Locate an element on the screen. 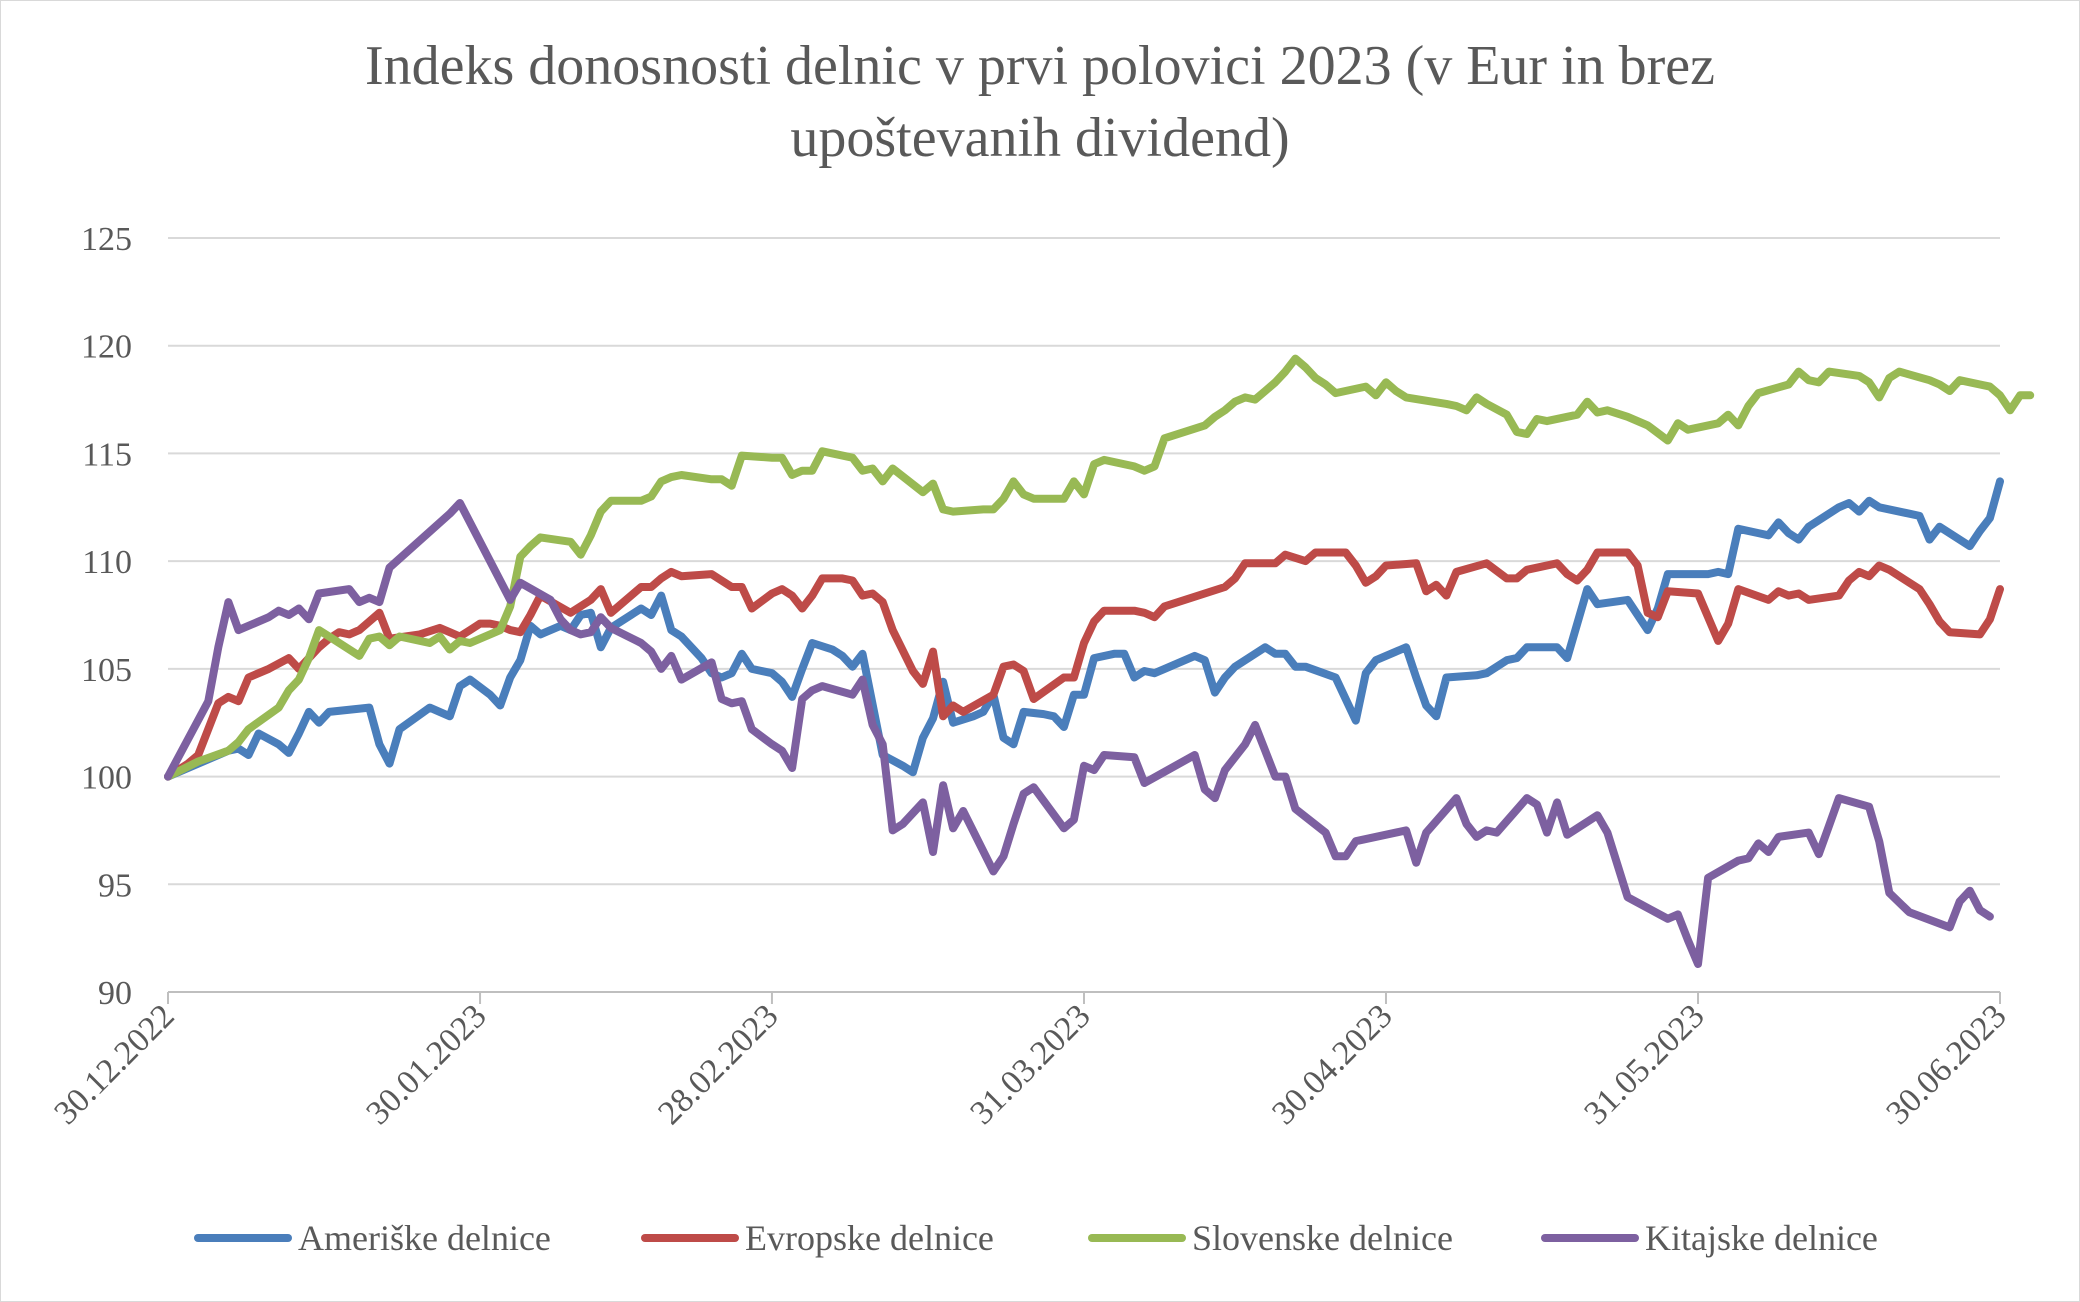 The width and height of the screenshot is (2080, 1302). x-tick-label-0: 30.12.2022 is located at coordinates (114, 1064).